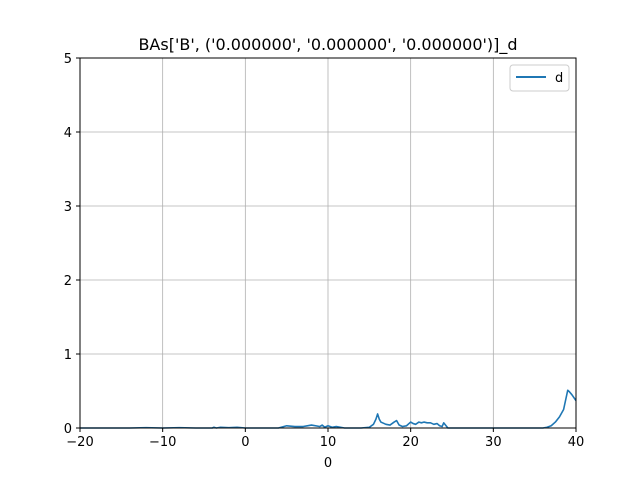 The image size is (640, 480). Describe the element at coordinates (328, 442) in the screenshot. I see `x-tick-label: 10` at that location.